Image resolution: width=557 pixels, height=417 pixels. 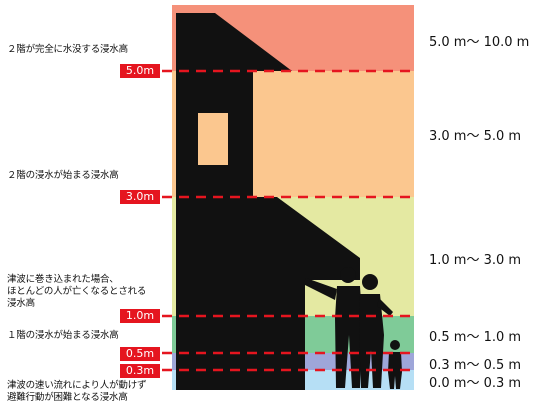 What do you see at coordinates (77, 391) in the screenshot?
I see `level-desc-03m: 津波の速い流れにより人が動けず 避難行動が困難となる浸水高` at bounding box center [77, 391].